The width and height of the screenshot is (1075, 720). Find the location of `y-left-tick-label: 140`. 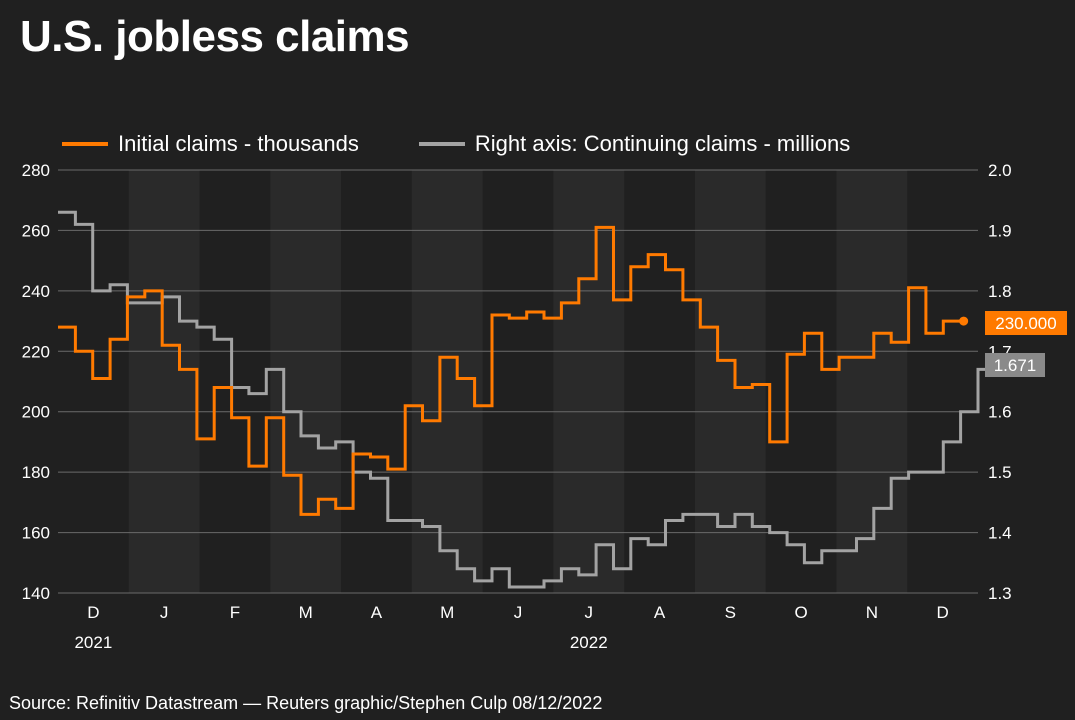

y-left-tick-label: 140 is located at coordinates (36, 593).